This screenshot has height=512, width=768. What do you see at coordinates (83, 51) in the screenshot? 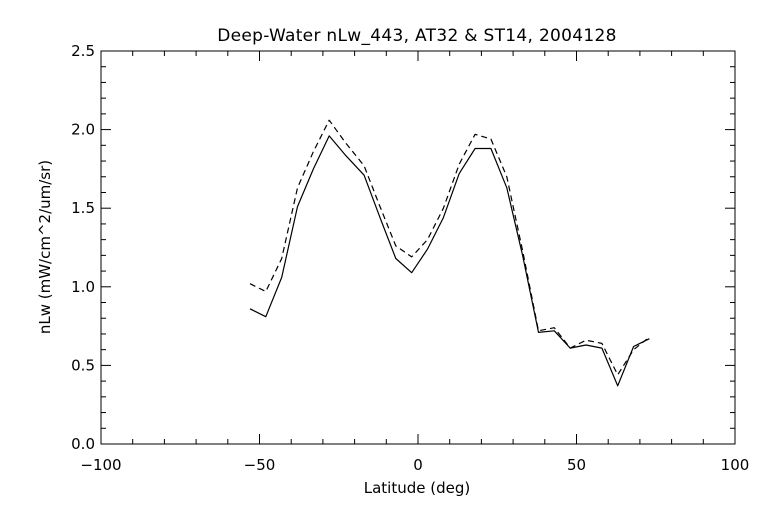
I see `y-tick-label: 2.5` at bounding box center [83, 51].